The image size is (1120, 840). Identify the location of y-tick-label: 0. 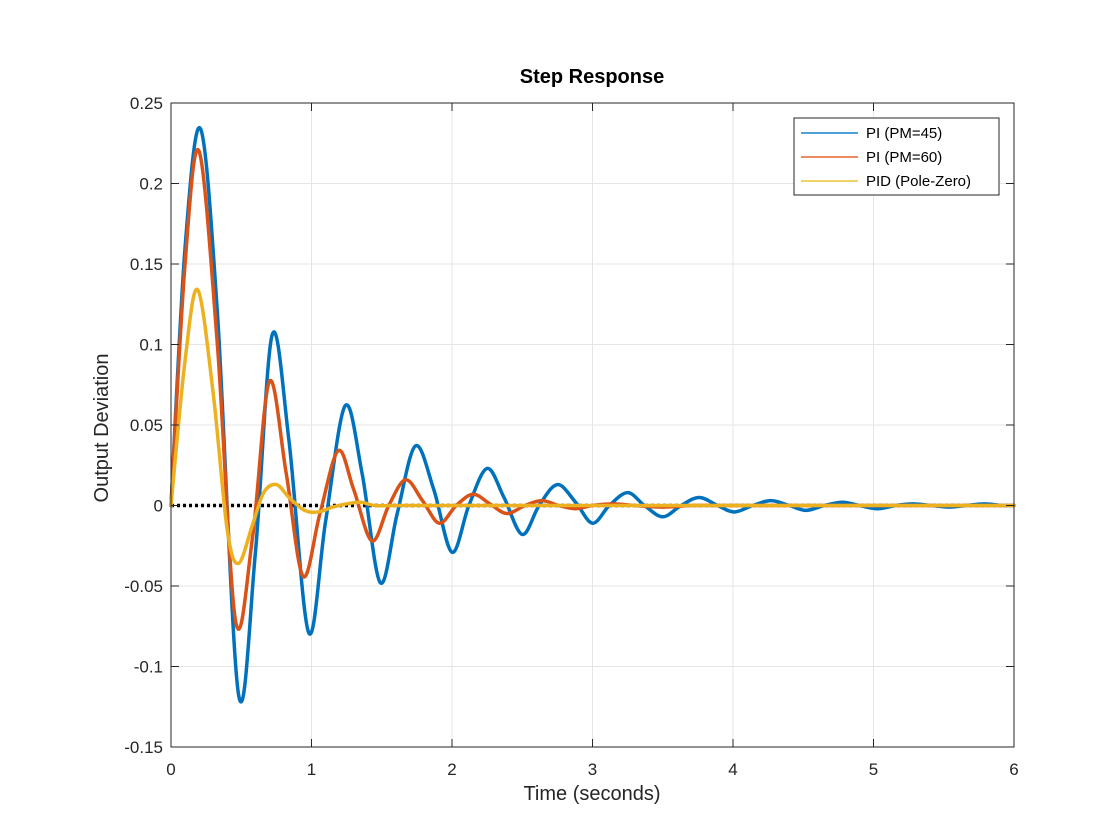
(158, 506).